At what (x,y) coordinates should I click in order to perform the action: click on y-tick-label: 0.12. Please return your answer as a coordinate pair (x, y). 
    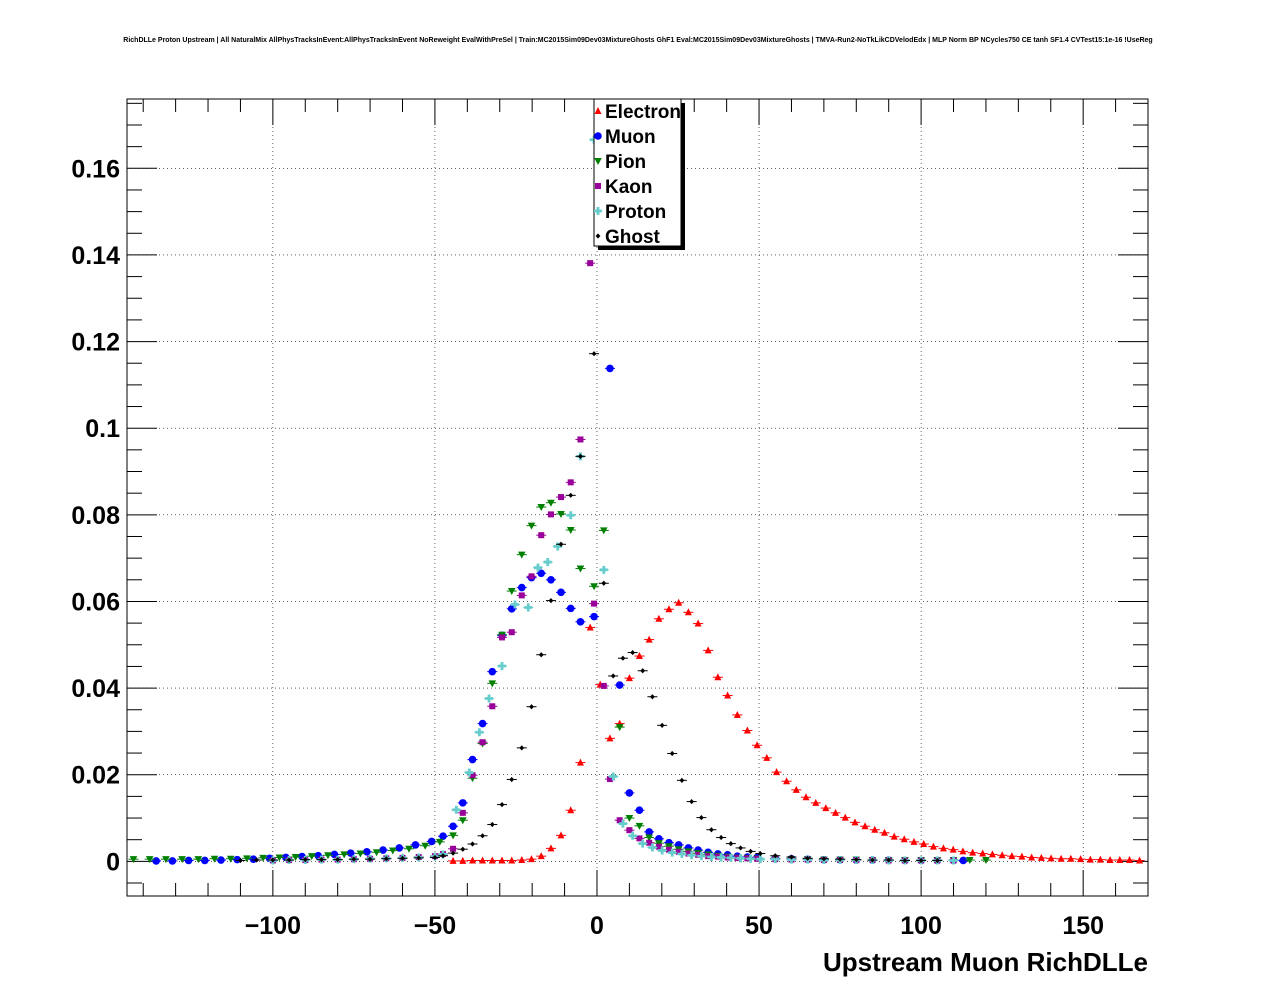
    Looking at the image, I should click on (95, 343).